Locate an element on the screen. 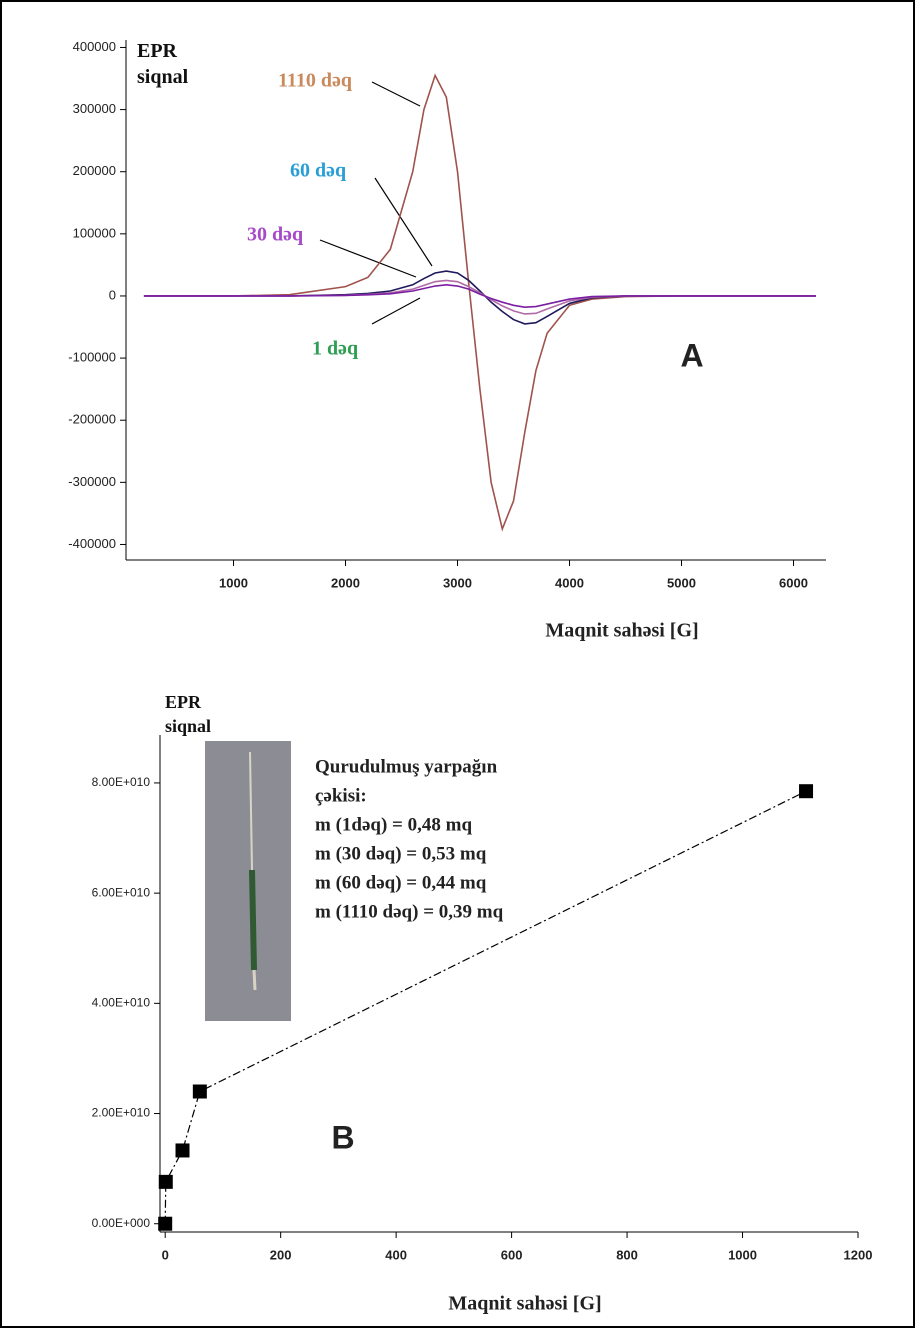 The height and width of the screenshot is (1329, 916). x-tick-label: 200 is located at coordinates (281, 1254).